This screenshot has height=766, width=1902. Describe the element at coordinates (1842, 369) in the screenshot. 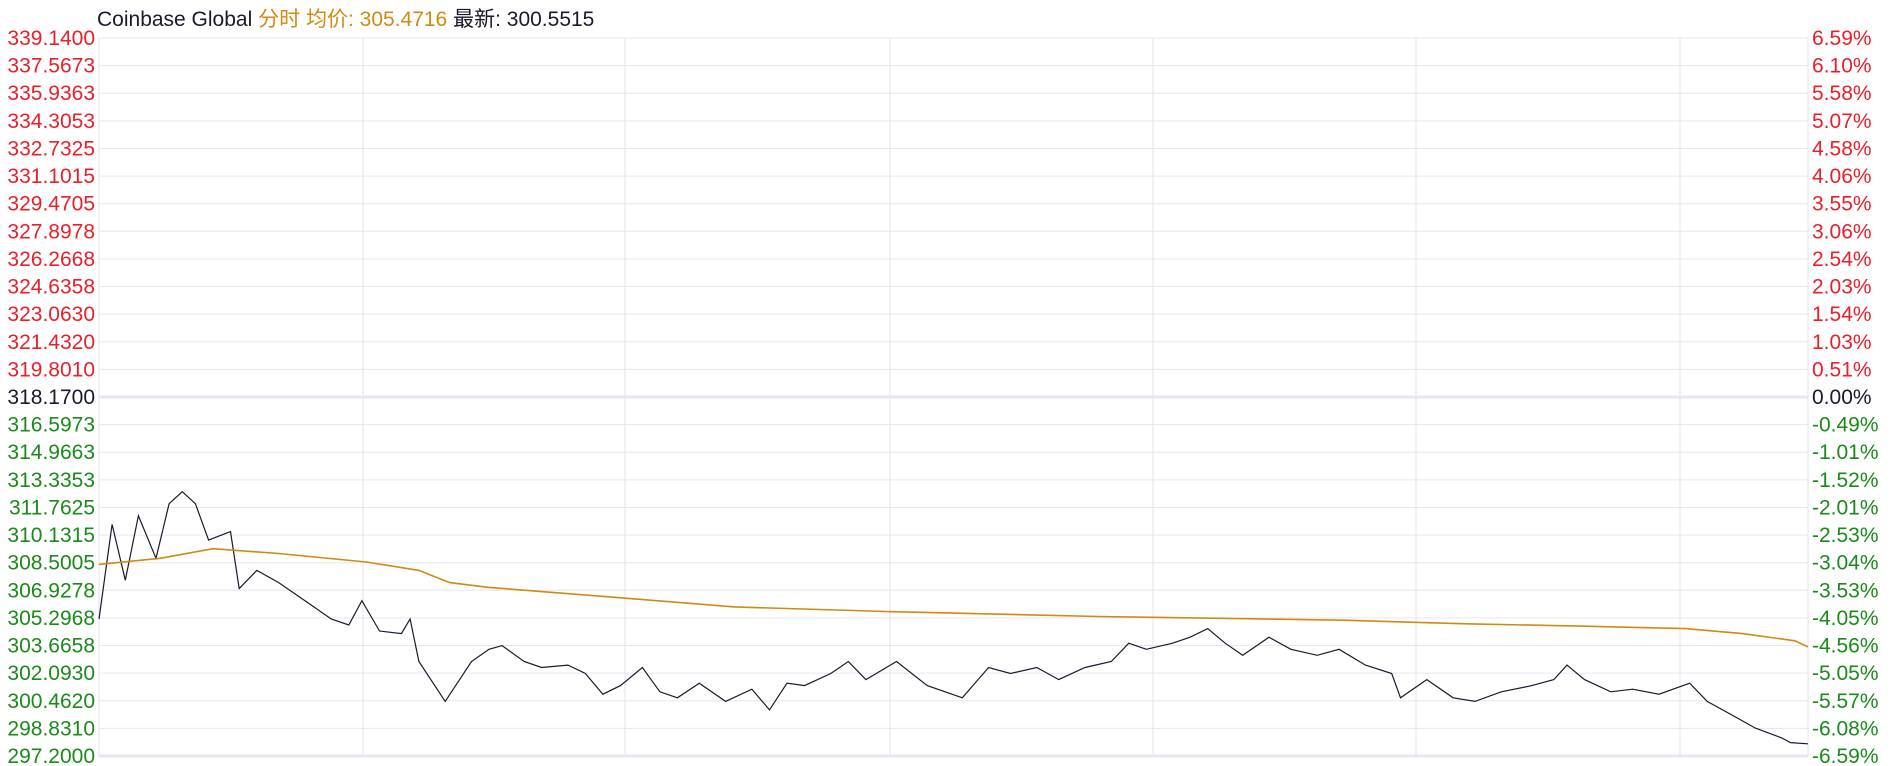

I see `y-tick-right: 0.51%` at that location.